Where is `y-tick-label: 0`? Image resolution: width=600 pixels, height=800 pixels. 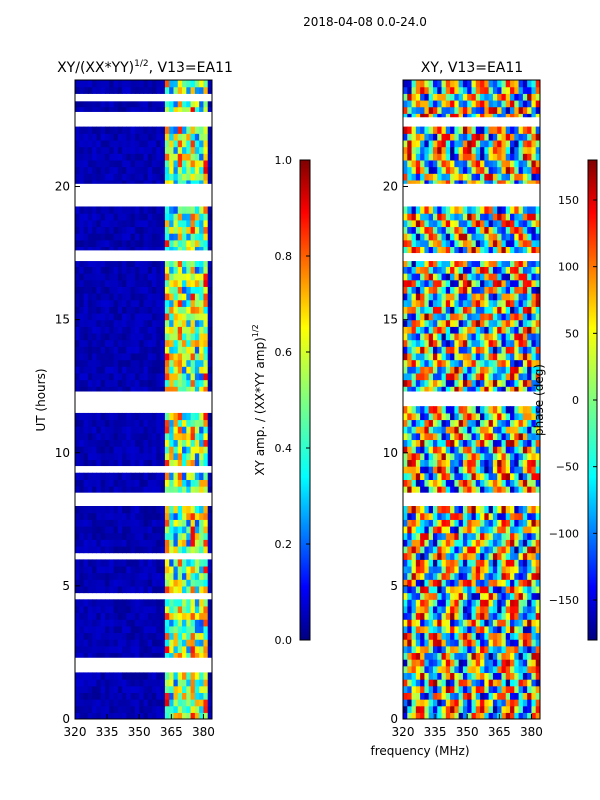
y-tick-label: 0 is located at coordinates (66, 719).